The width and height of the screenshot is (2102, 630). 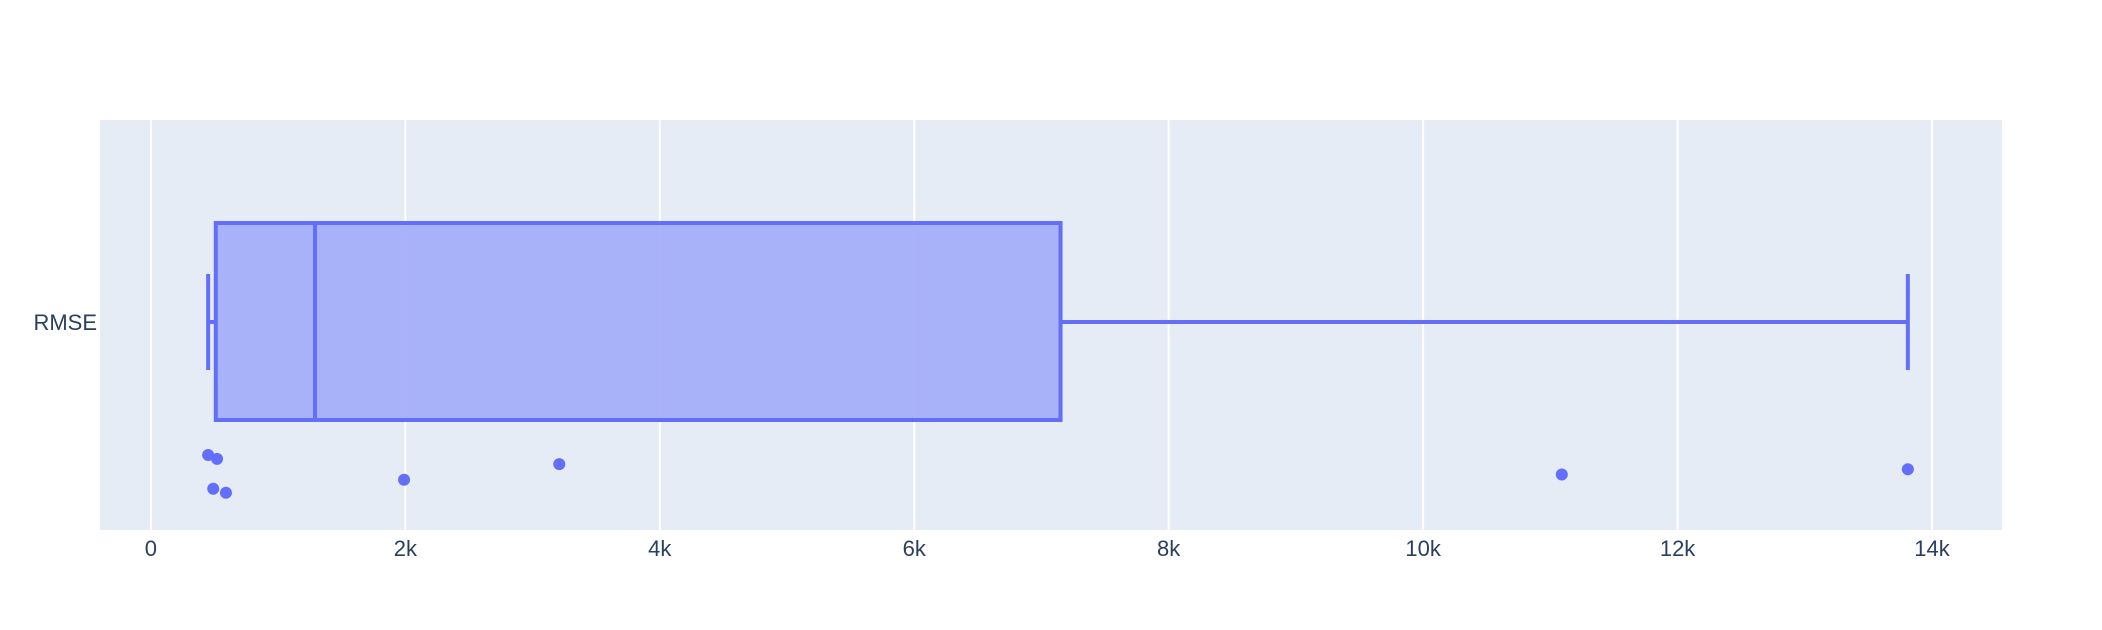 I want to click on rmse-points, so click(x=1058, y=474).